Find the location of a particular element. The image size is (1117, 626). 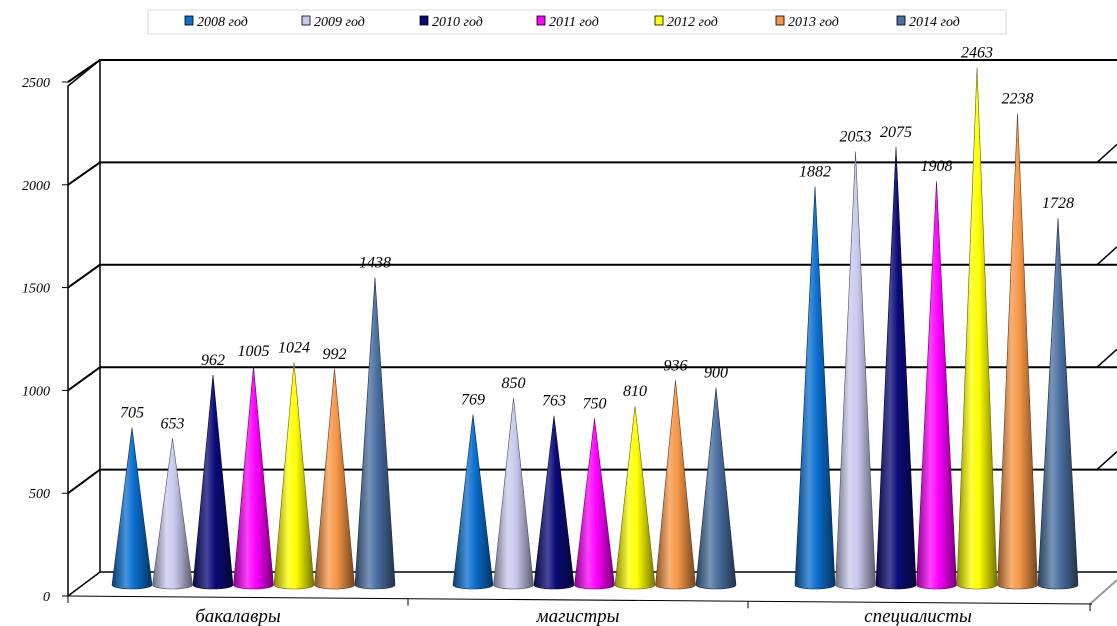

value-label: 769 is located at coordinates (473, 400).